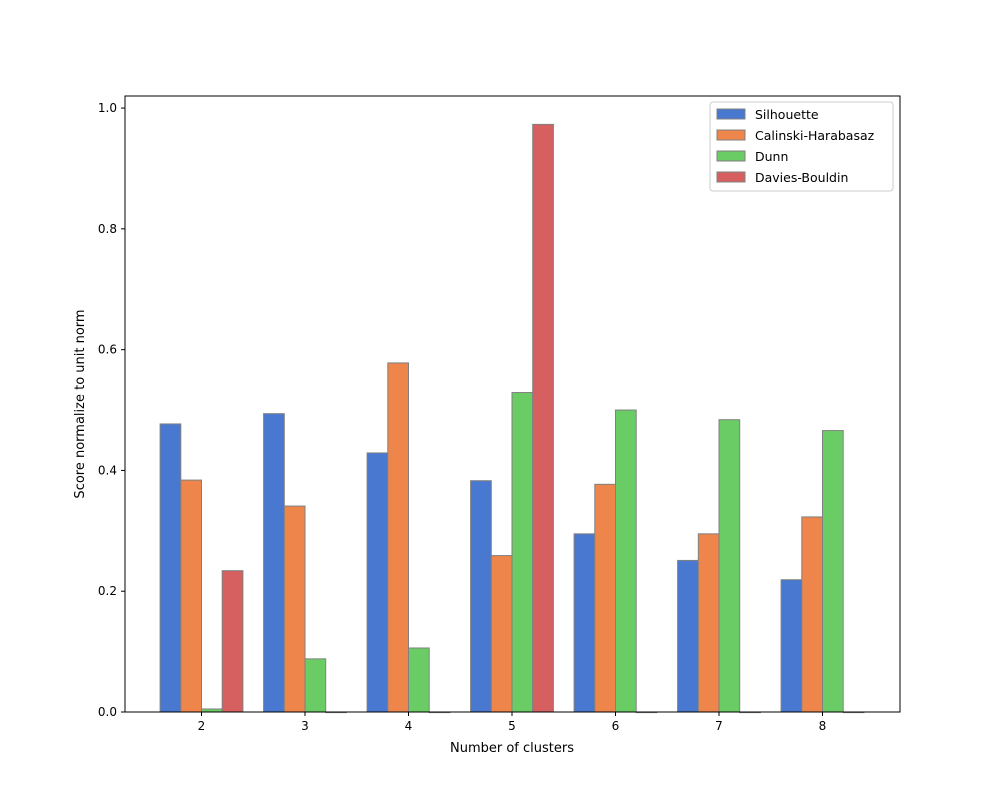  What do you see at coordinates (815, 135) in the screenshot?
I see `legend-label: Calinski-Harabasaz` at bounding box center [815, 135].